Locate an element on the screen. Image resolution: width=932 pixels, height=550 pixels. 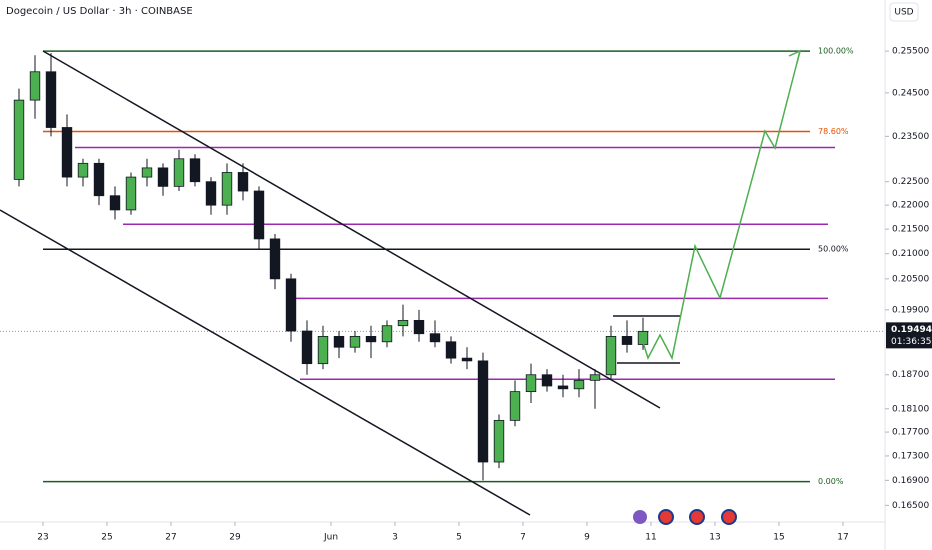
y-tick-label: 0.21500 is located at coordinates (910, 230).